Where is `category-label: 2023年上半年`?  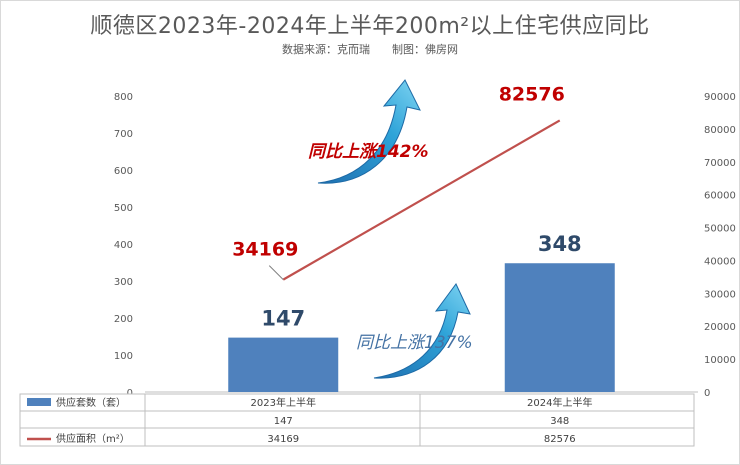 category-label: 2023年上半年 is located at coordinates (283, 402).